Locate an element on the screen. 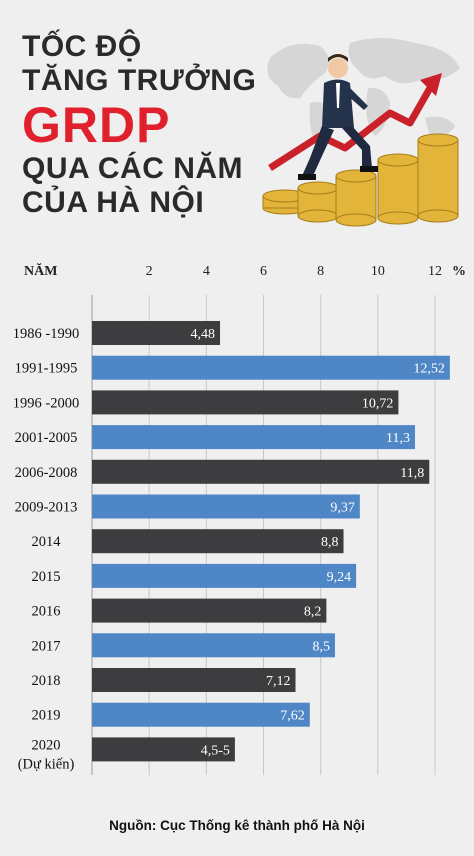 This screenshot has height=856, width=474. category-label: 1986 -1990 is located at coordinates (46, 334).